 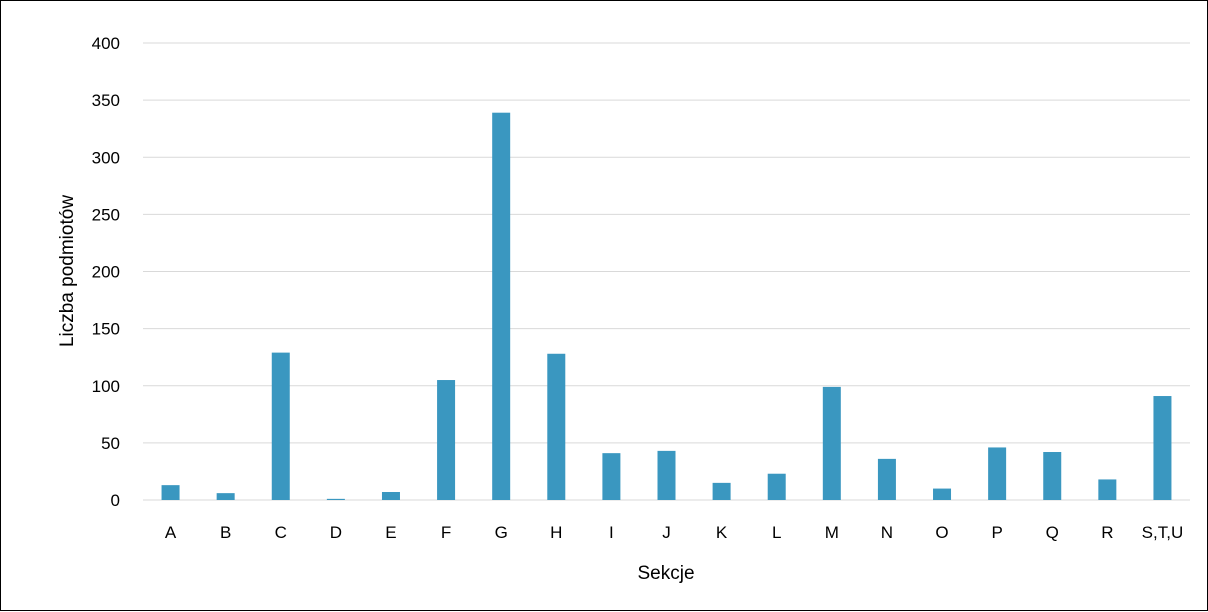 What do you see at coordinates (611, 476) in the screenshot?
I see `bar-i` at bounding box center [611, 476].